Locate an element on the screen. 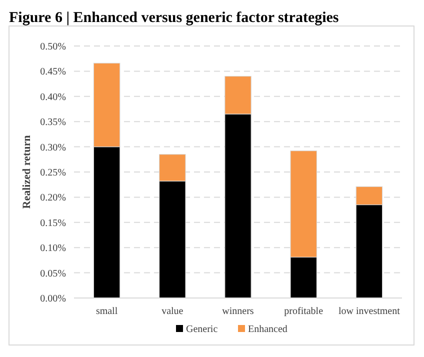 Image resolution: width=424 pixels, height=357 pixels. y-tick-label: 0.15% is located at coordinates (53, 223).